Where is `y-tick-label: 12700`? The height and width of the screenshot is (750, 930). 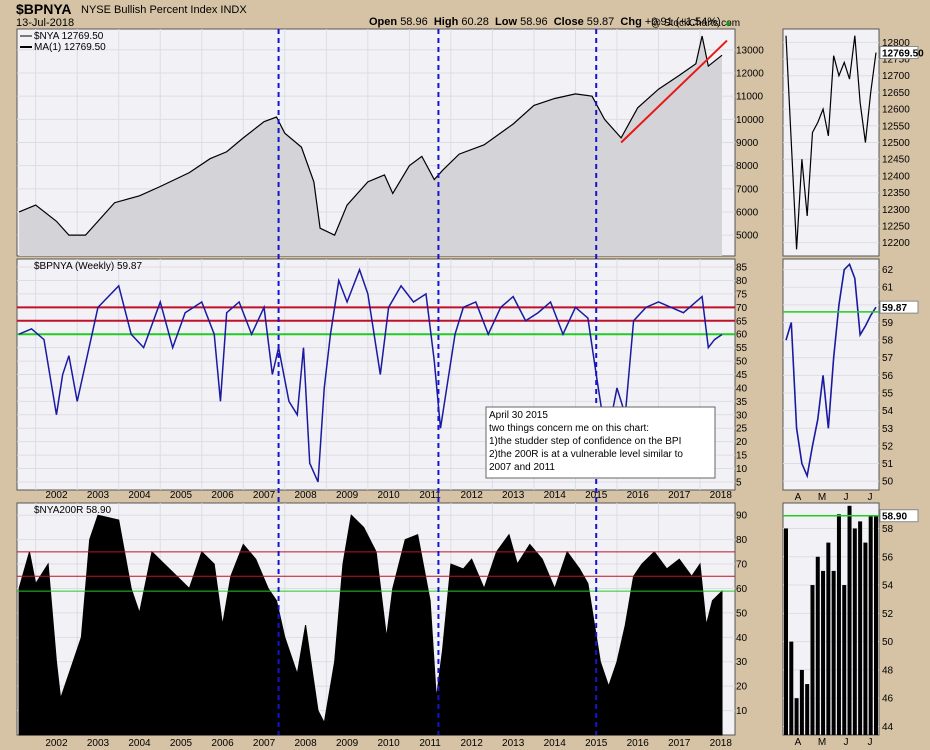 y-tick-label: 12700 is located at coordinates (896, 76).